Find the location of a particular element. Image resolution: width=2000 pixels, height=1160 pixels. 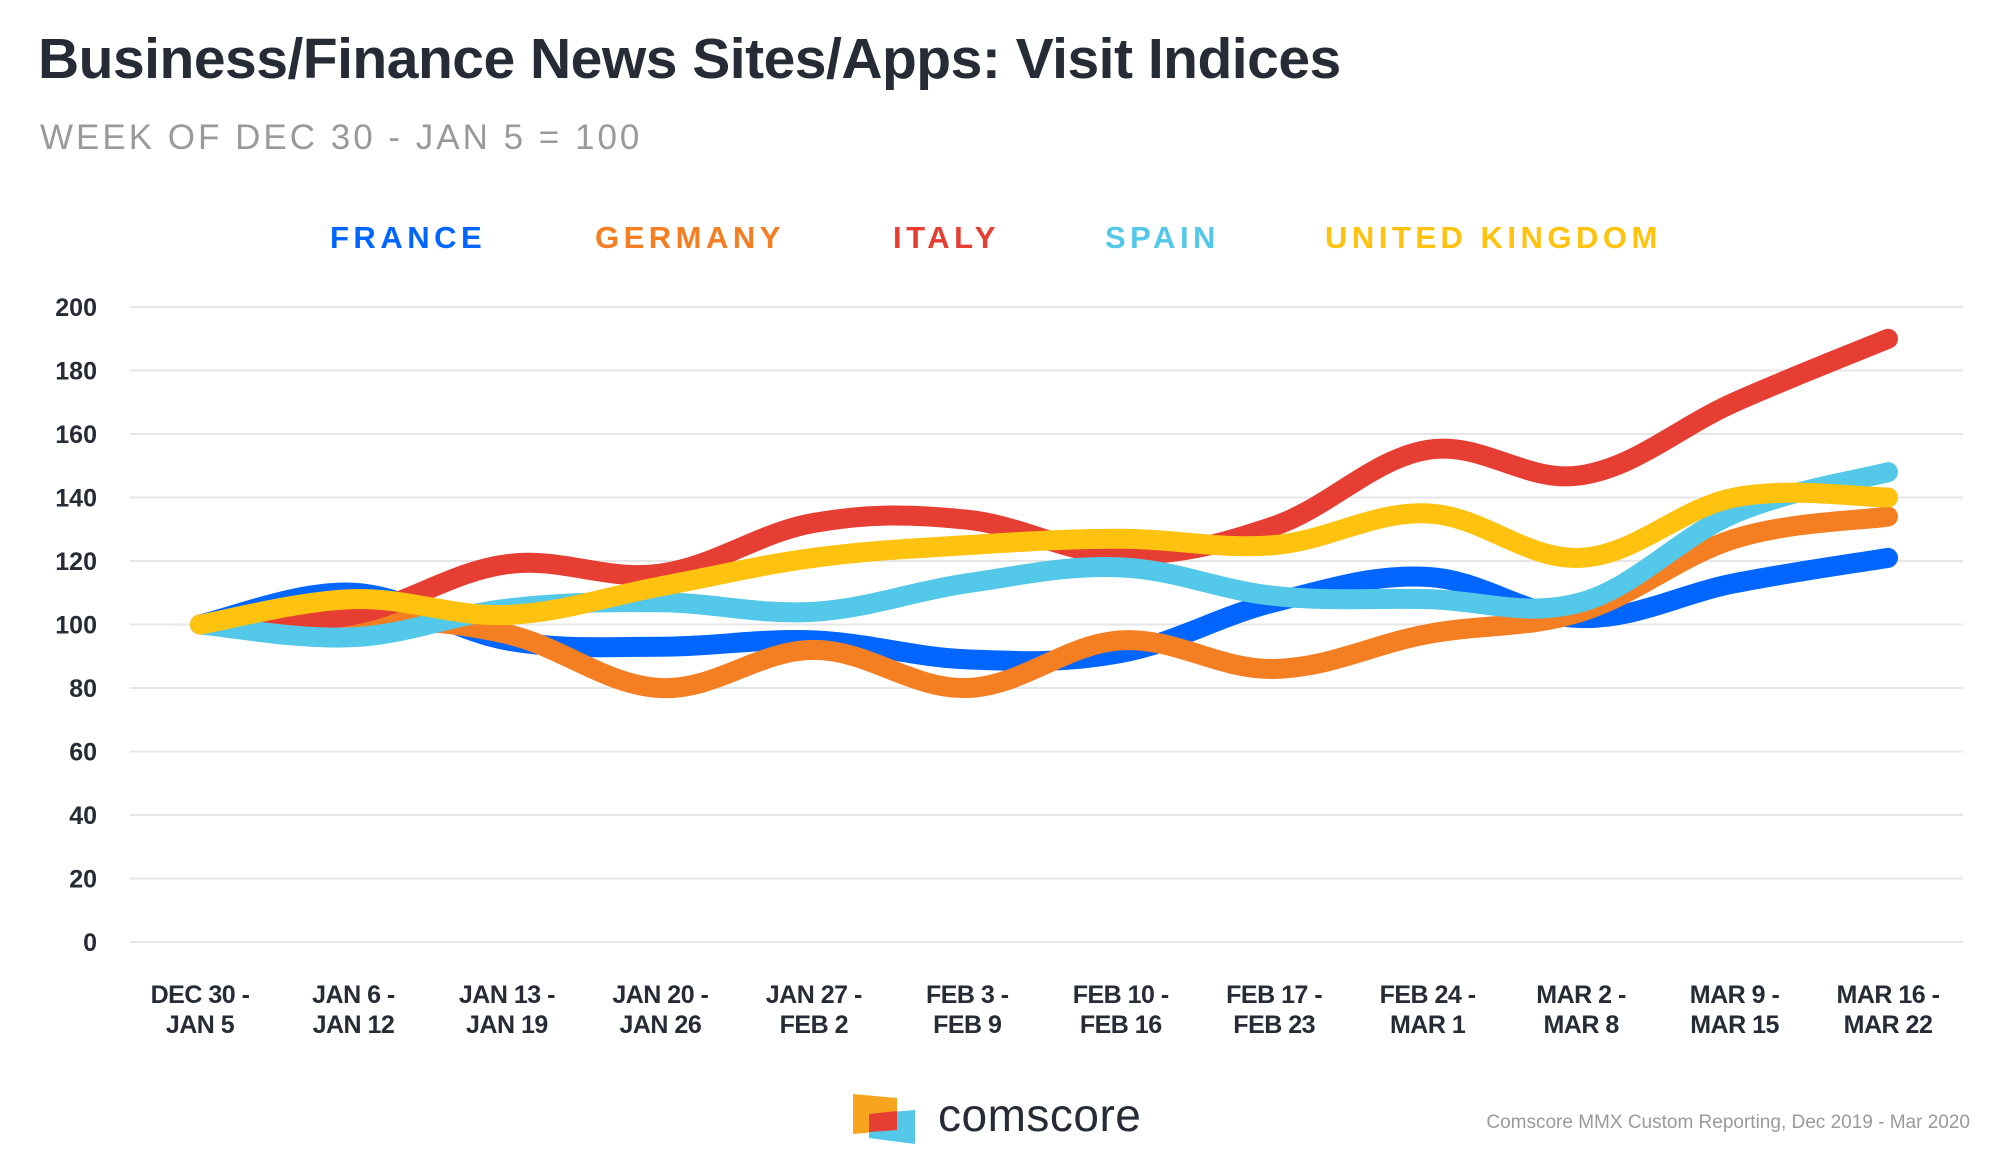

legend-item-italy: ITALY is located at coordinates (946, 237).